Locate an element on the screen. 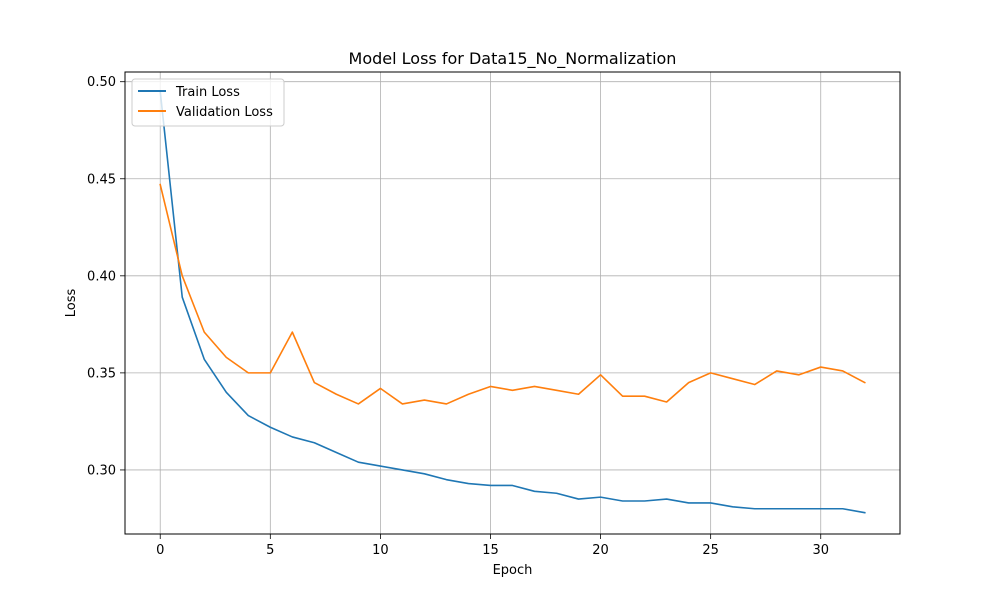  y-axis-ticks: 0.30 0.35 0.40 0.45 0.50 is located at coordinates (106, 276).